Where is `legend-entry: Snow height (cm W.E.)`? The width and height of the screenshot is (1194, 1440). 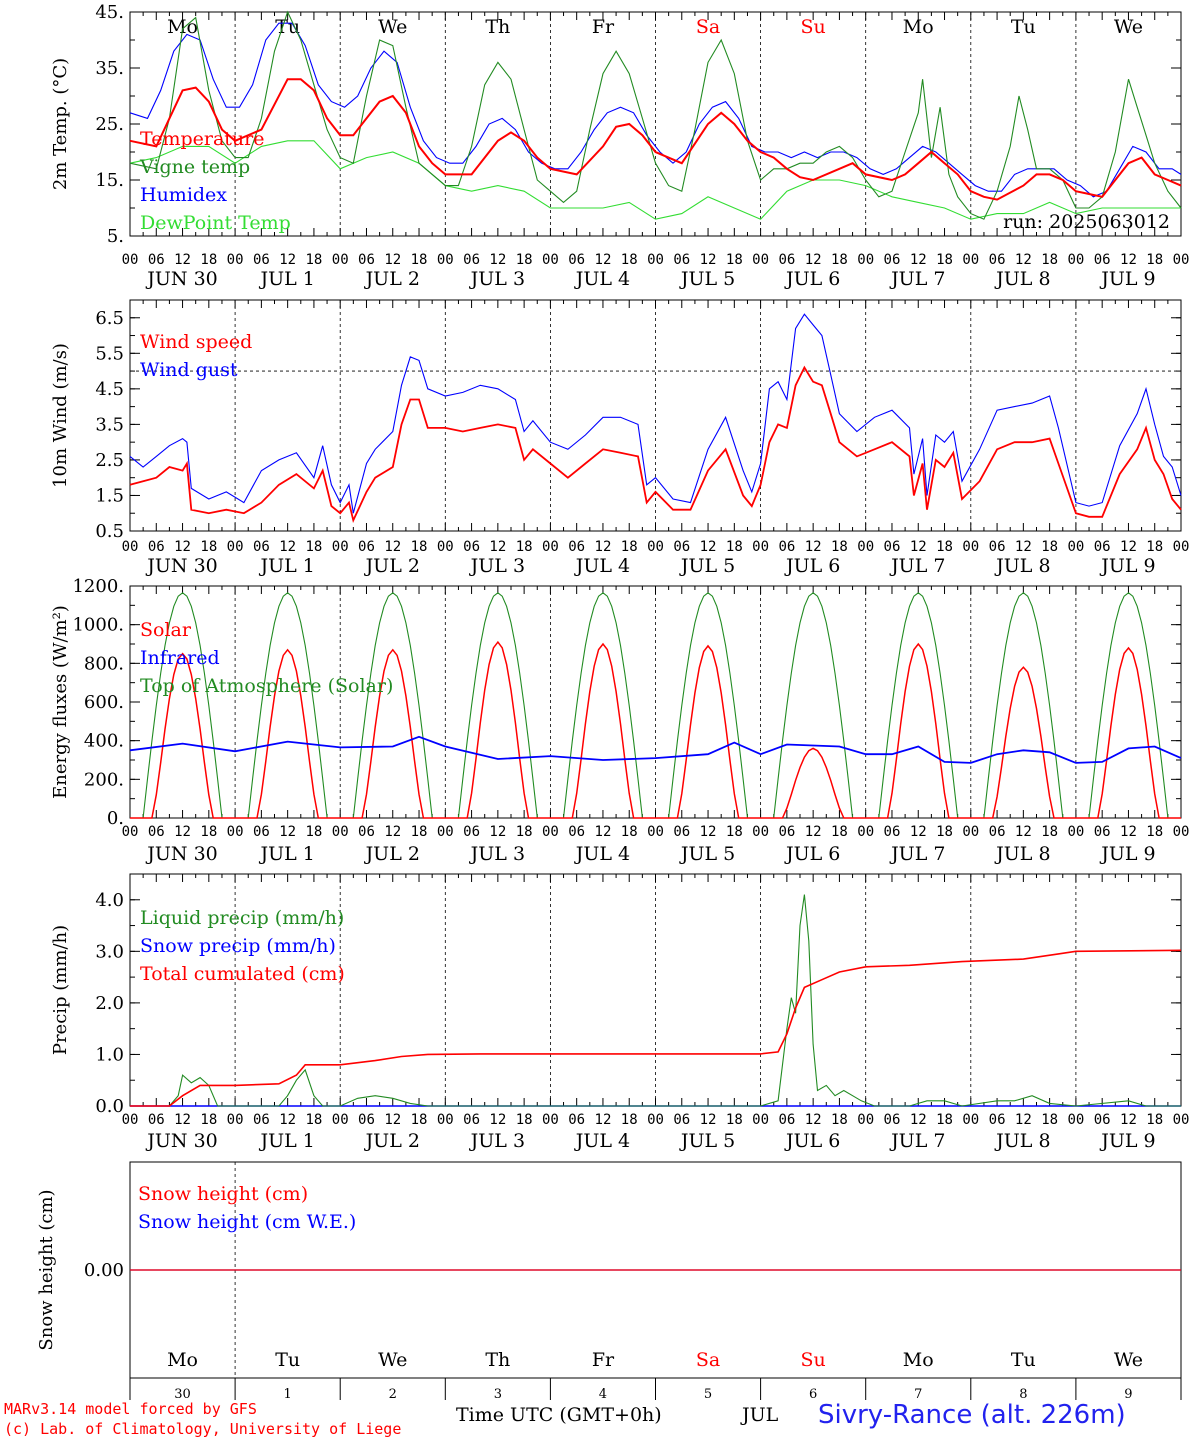
legend-entry: Snow height (cm W.E.) is located at coordinates (247, 1222).